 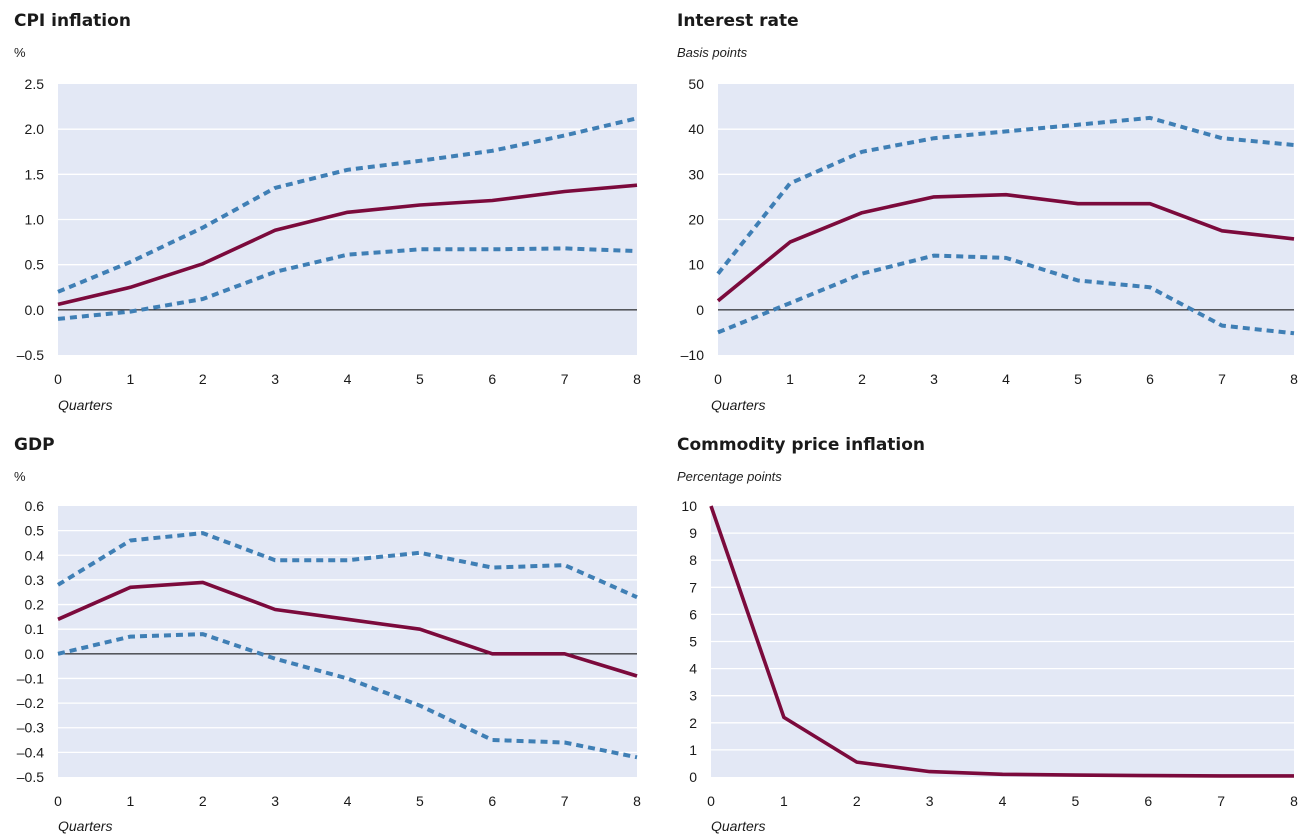 What do you see at coordinates (693, 614) in the screenshot?
I see `y-tick-label: 6` at bounding box center [693, 614].